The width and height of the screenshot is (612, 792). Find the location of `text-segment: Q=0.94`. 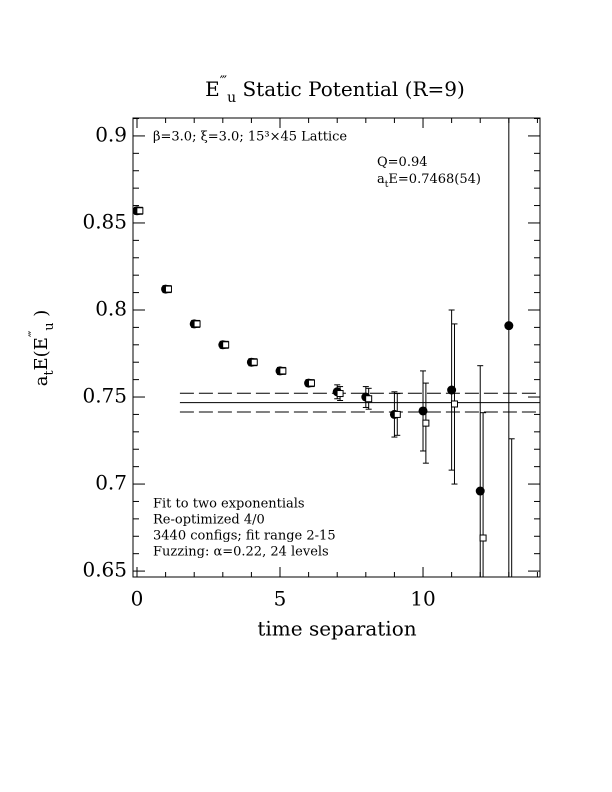

text-segment: Q=0.94 is located at coordinates (402, 162).